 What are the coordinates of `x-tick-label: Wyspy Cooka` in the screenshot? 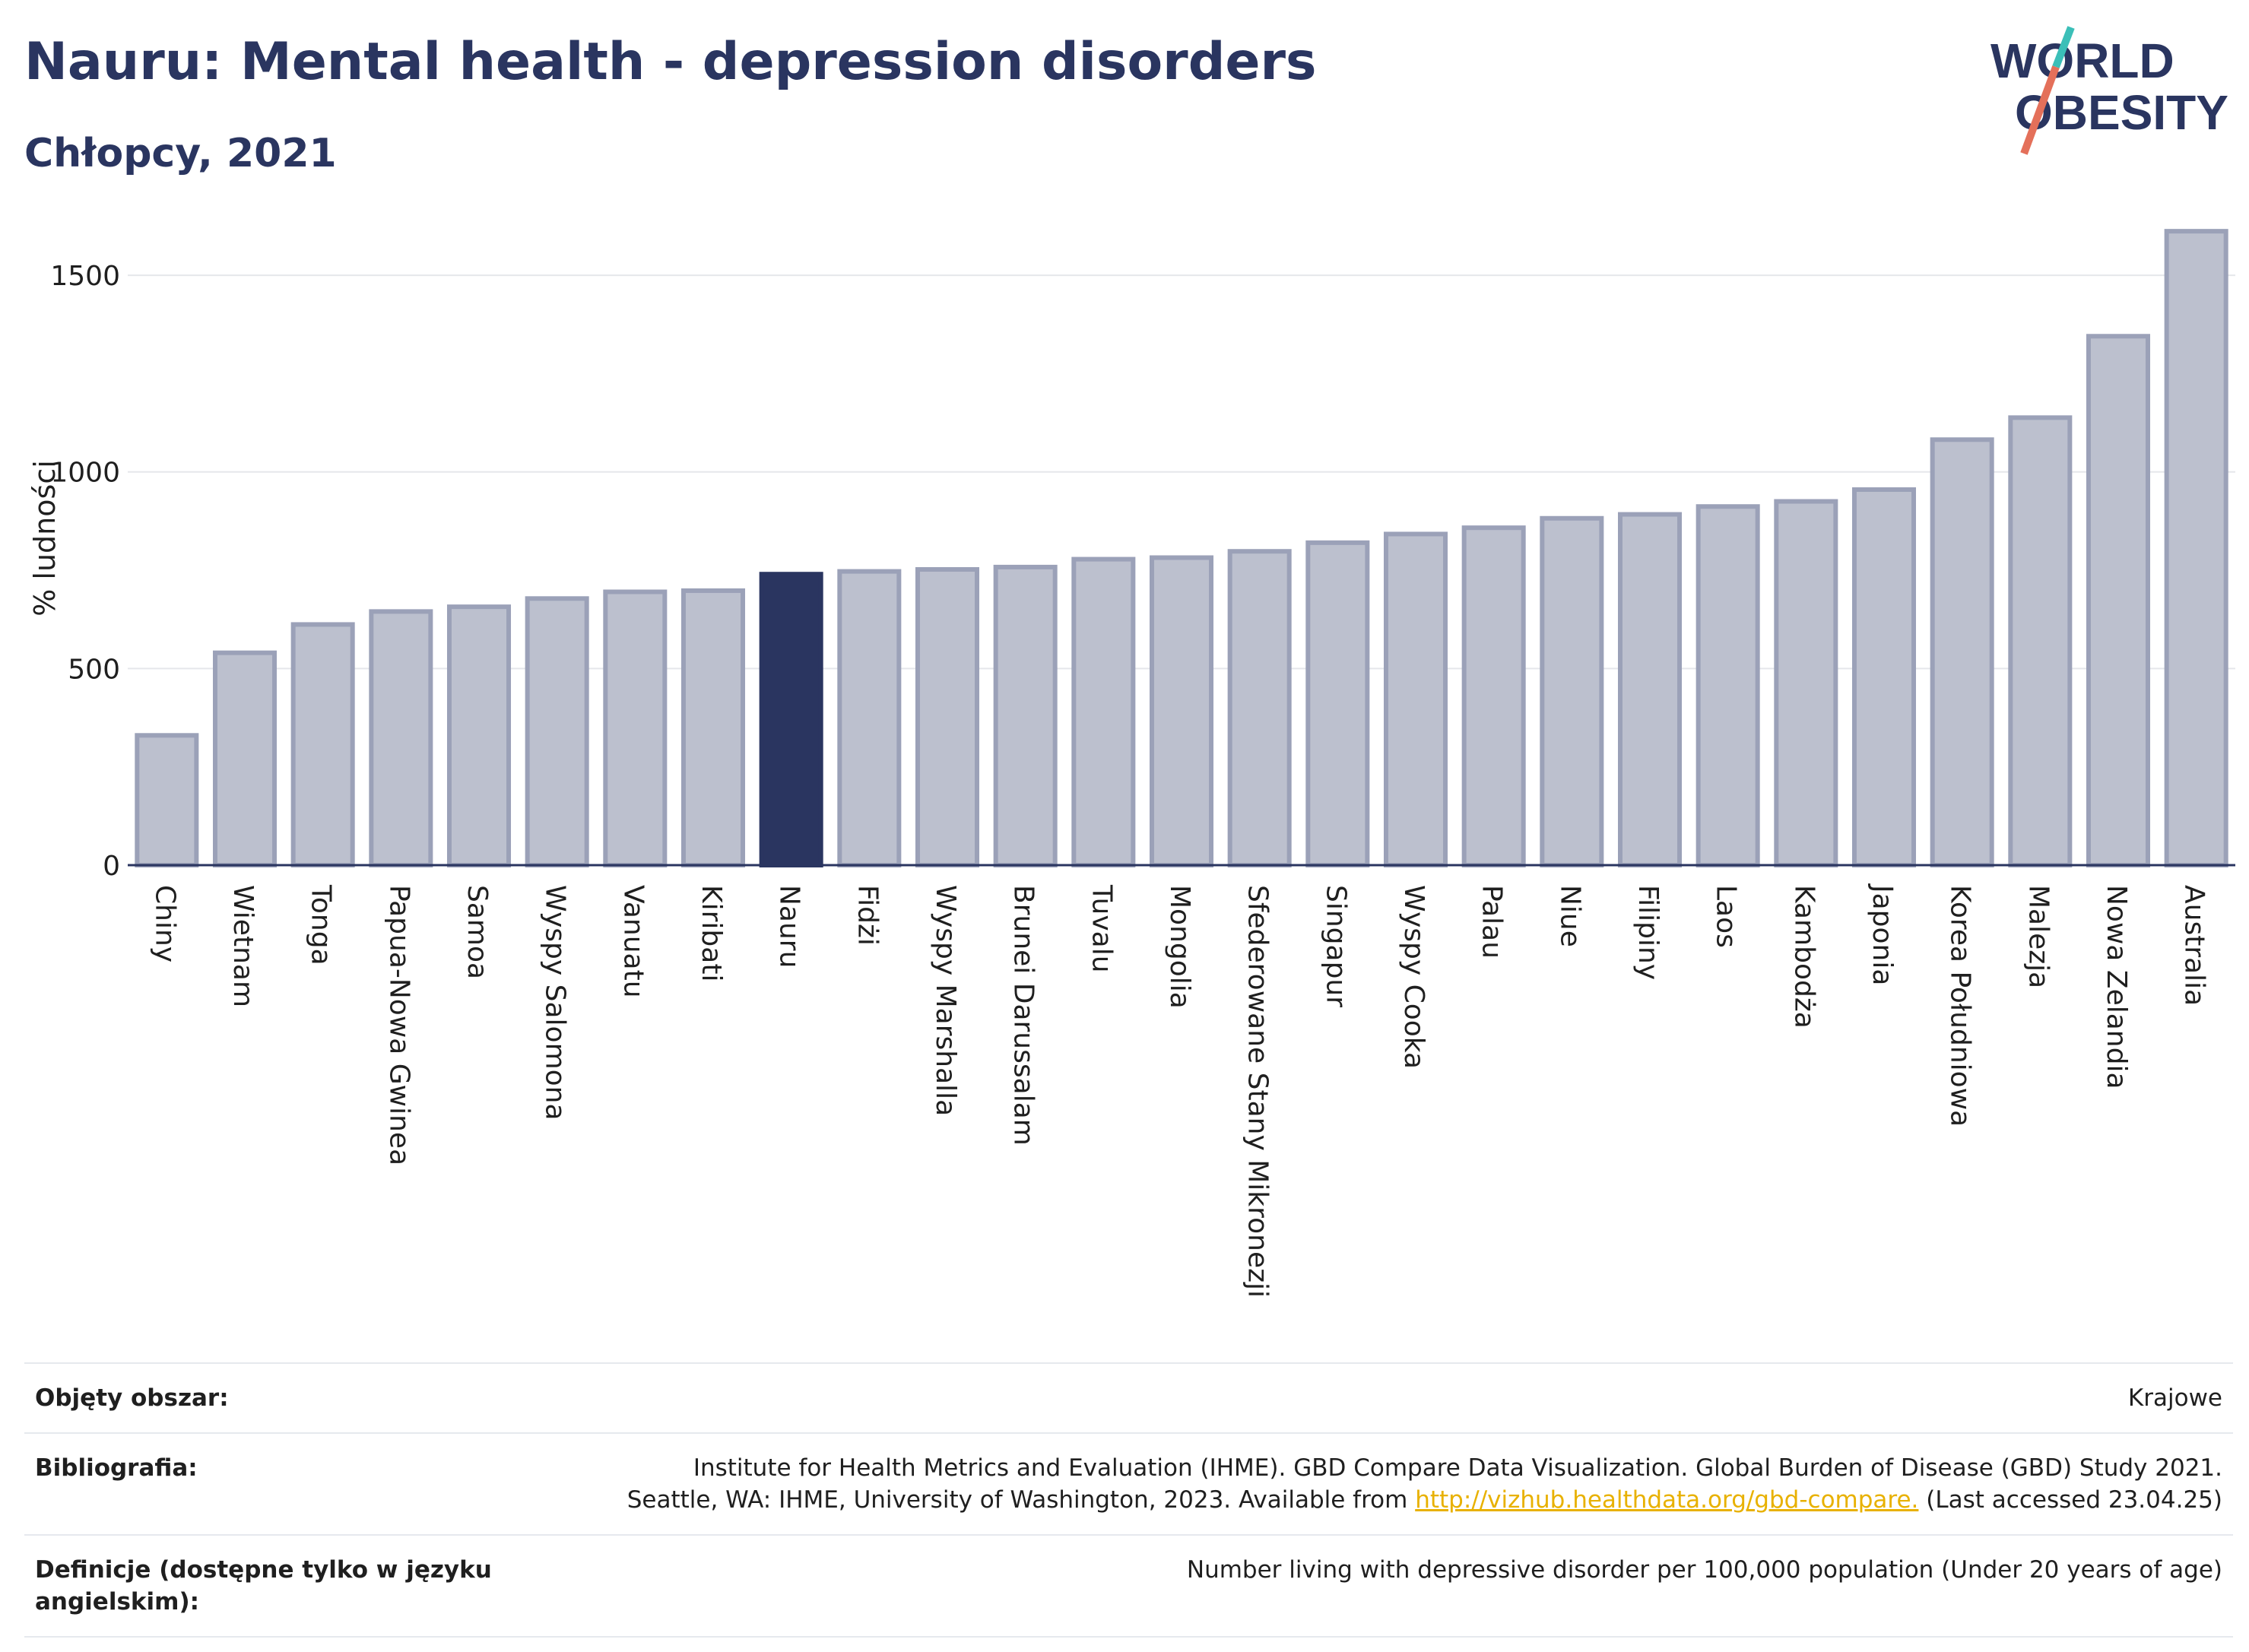 It's located at (1413, 977).